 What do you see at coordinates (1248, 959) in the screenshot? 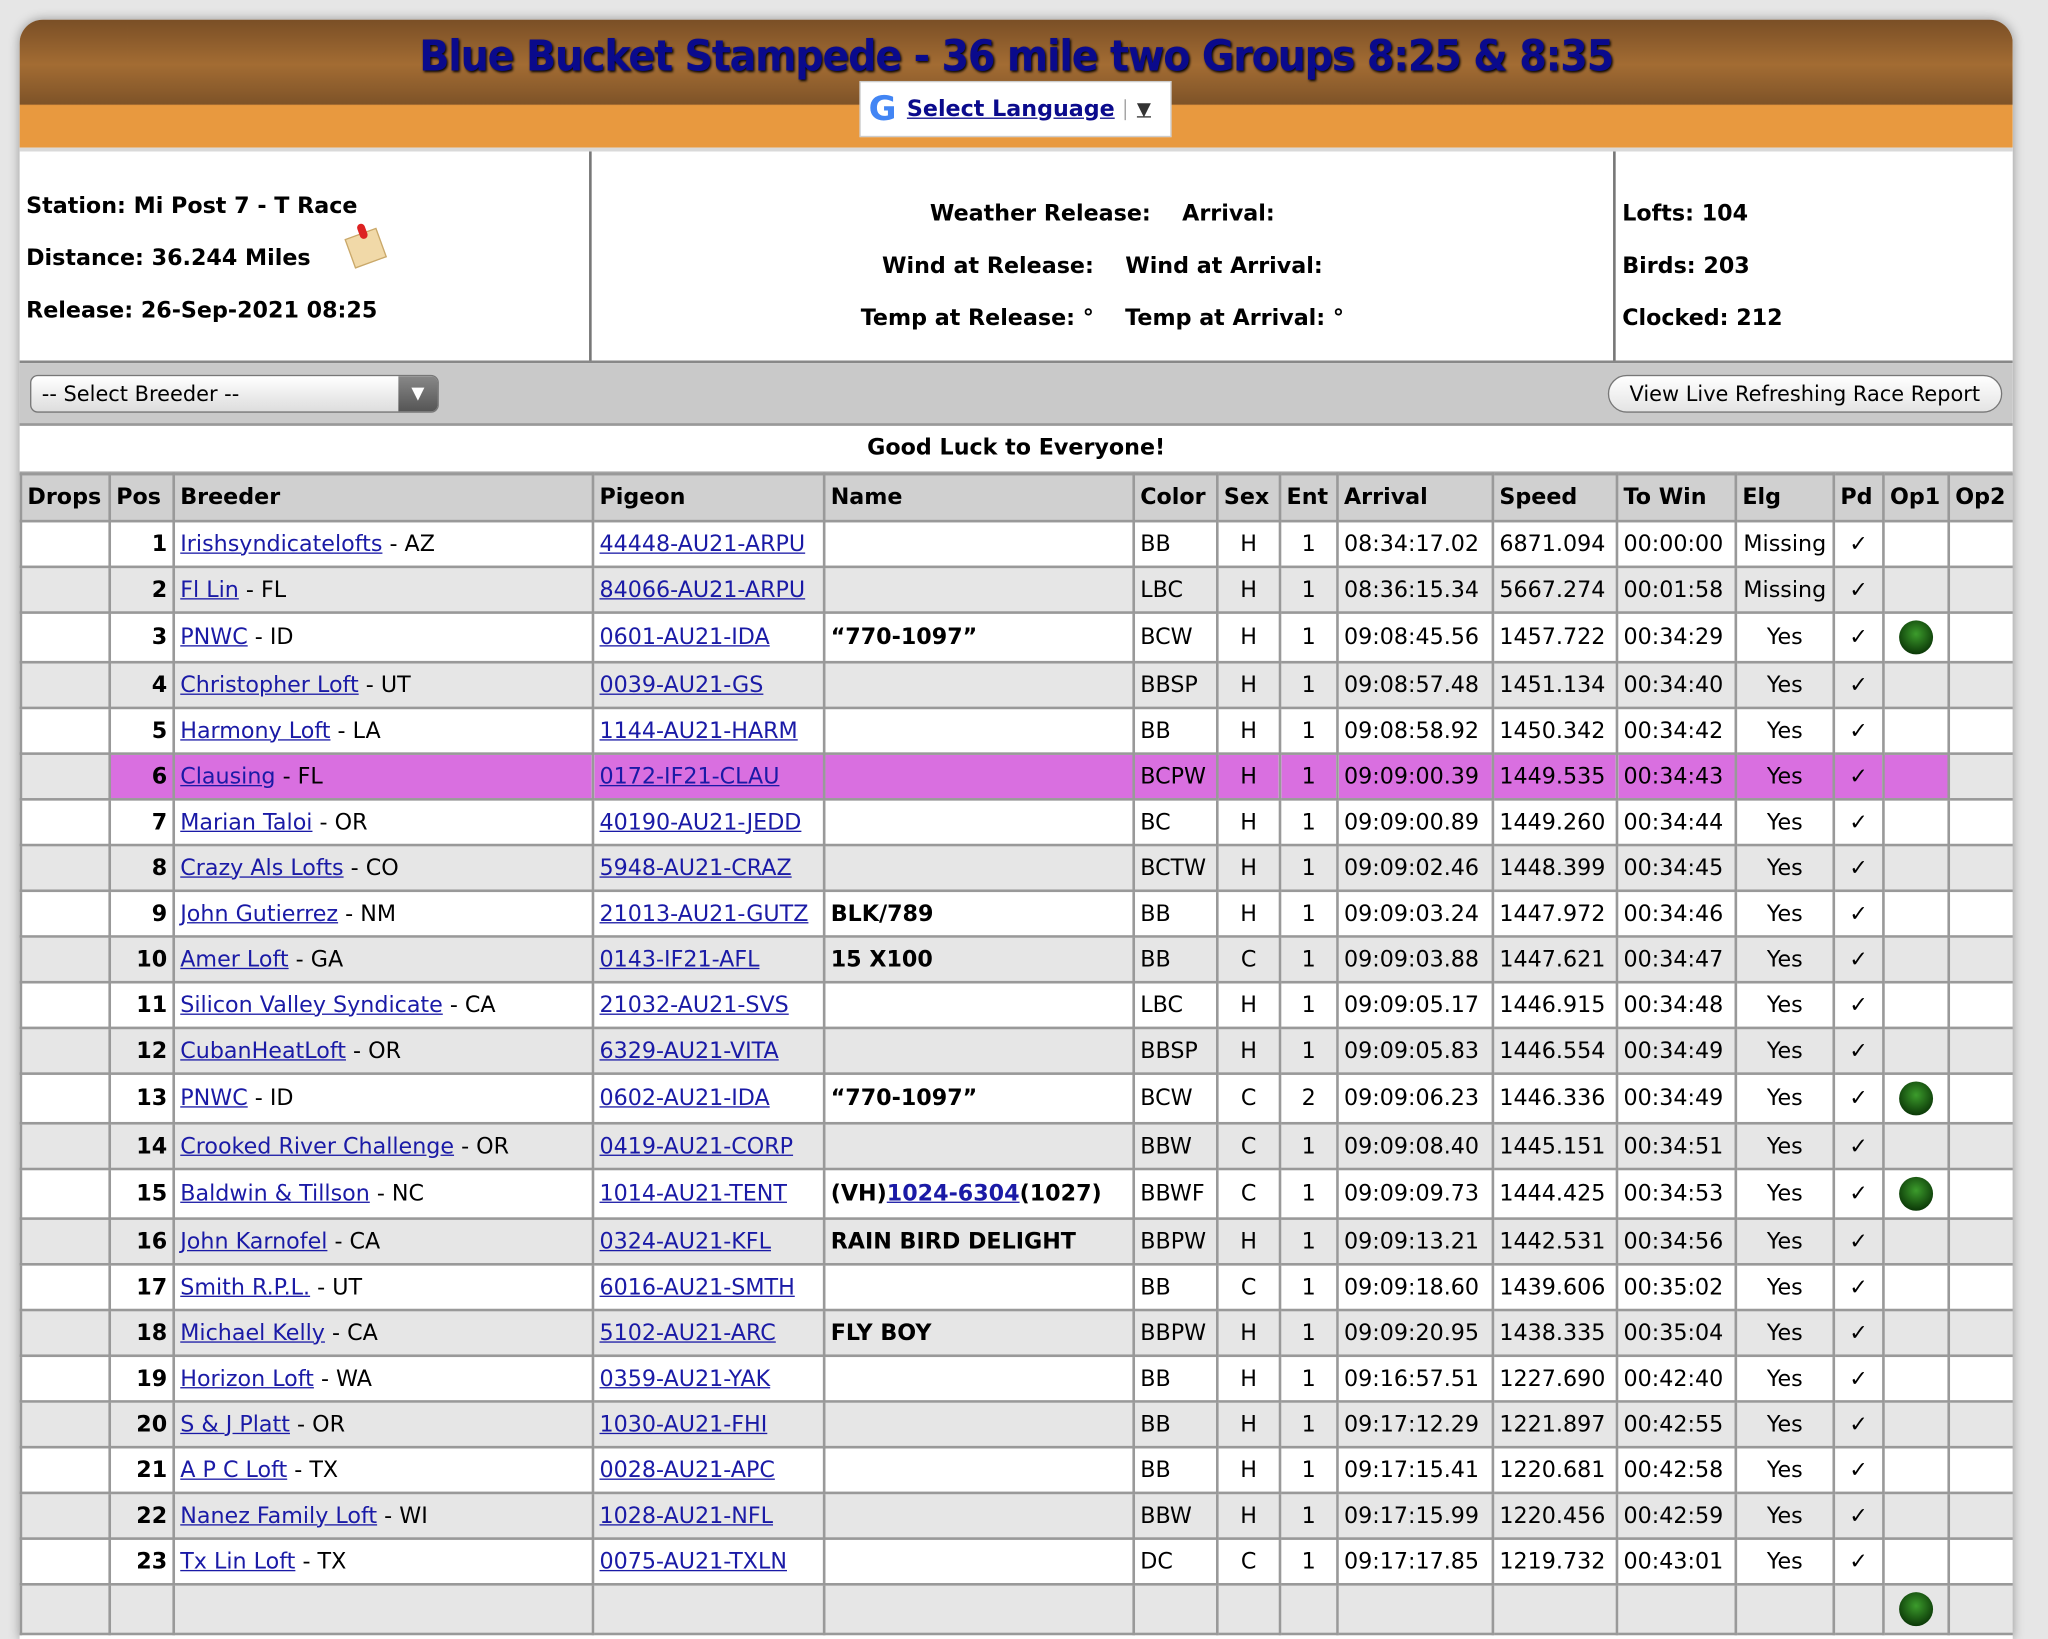
I see `sex: C` at bounding box center [1248, 959].